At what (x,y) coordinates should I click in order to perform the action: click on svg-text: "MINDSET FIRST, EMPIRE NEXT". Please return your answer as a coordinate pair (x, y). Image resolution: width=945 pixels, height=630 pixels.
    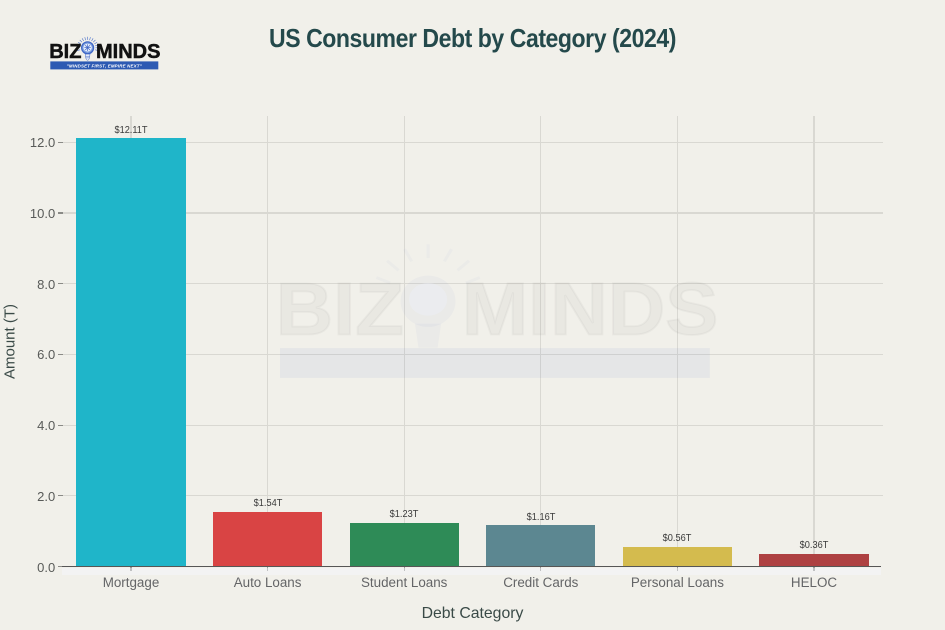
    Looking at the image, I should click on (105, 65).